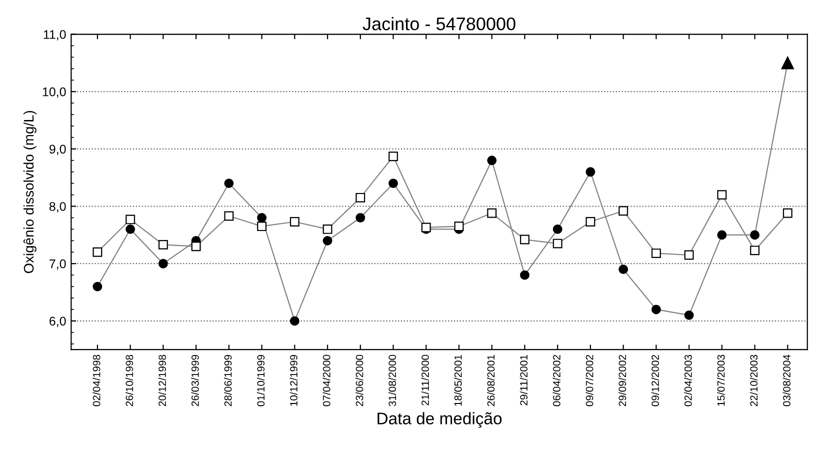  What do you see at coordinates (425, 380) in the screenshot?
I see `x-tick-label: 21/11/2000` at bounding box center [425, 380].